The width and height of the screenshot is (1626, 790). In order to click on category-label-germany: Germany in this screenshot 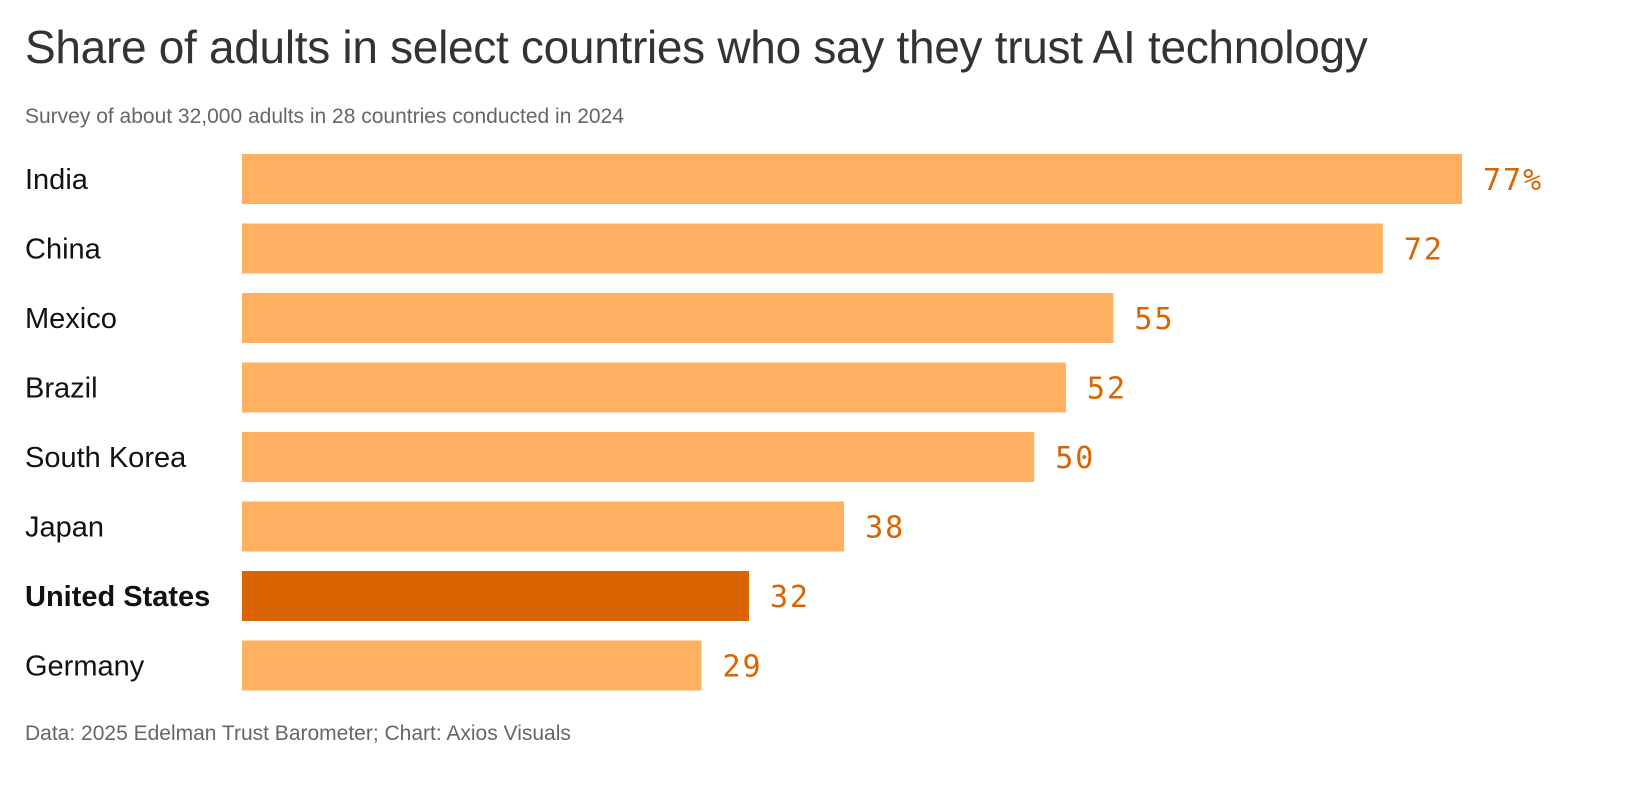, I will do `click(85, 667)`.